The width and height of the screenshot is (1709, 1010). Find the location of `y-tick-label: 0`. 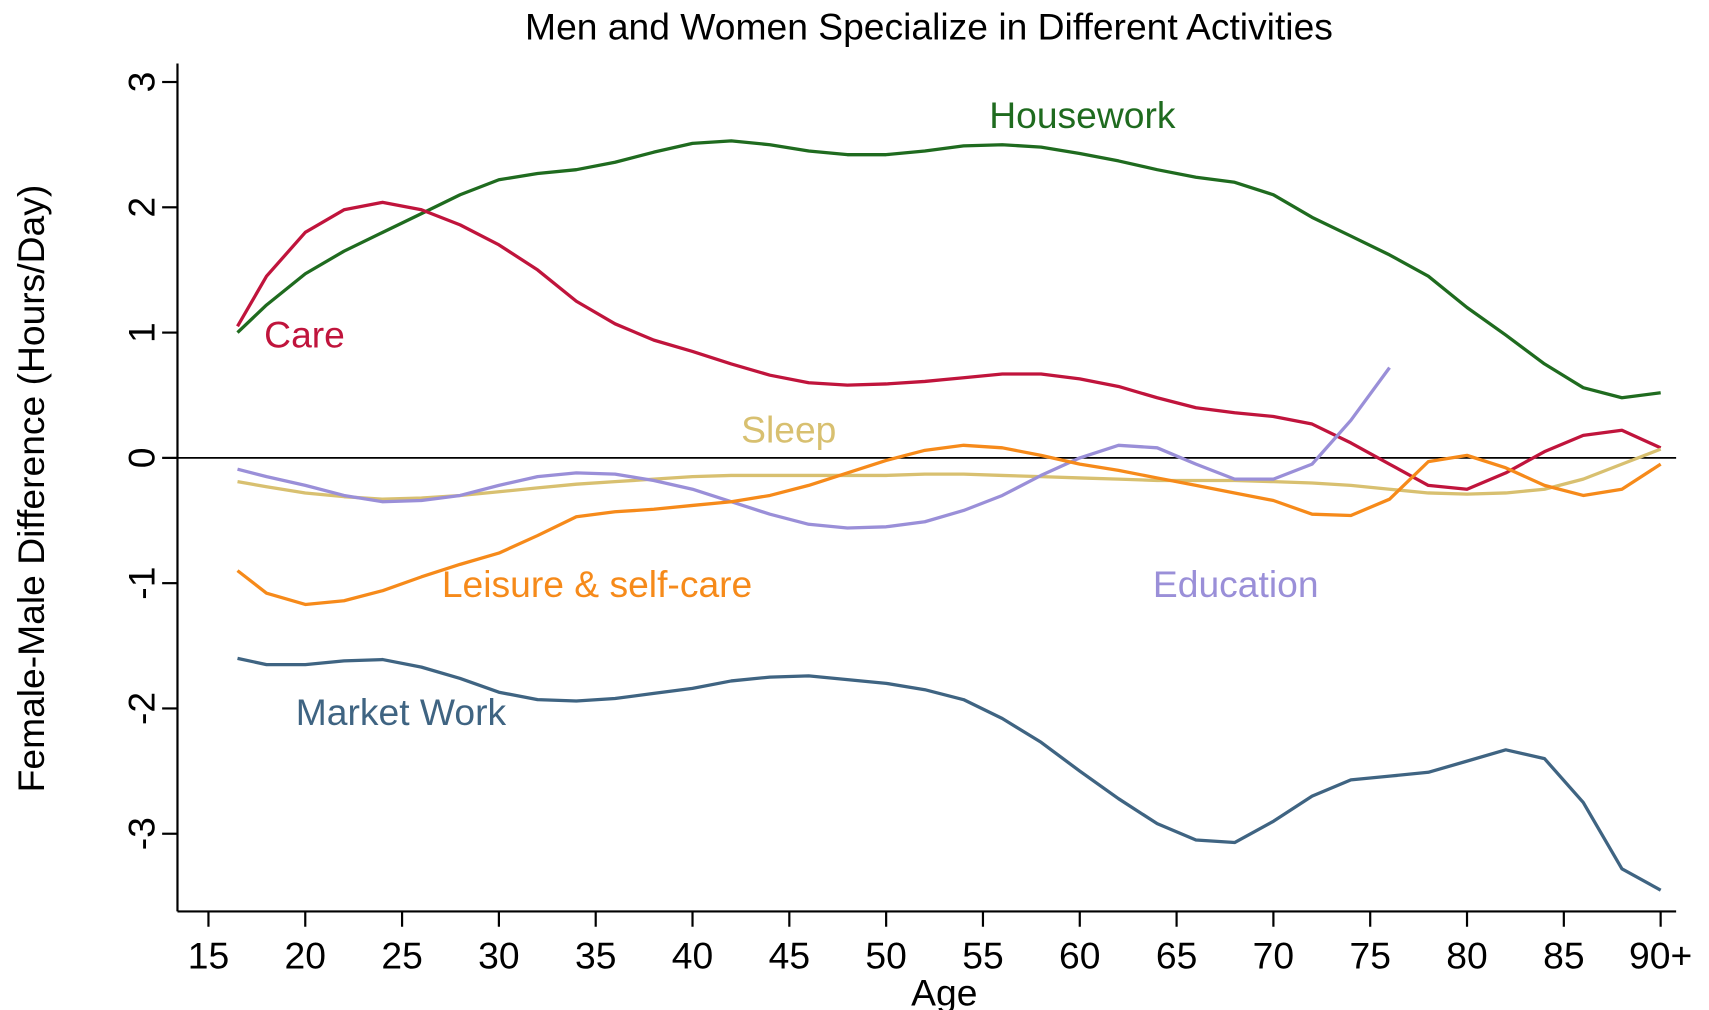

y-tick-label: 0 is located at coordinates (141, 458).